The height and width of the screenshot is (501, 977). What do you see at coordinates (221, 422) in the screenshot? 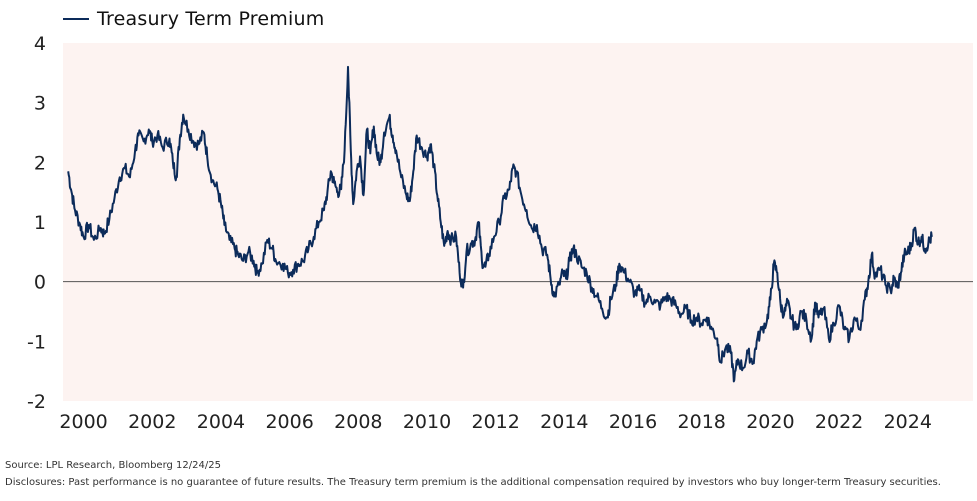
I see `x-tick-label: 2004` at bounding box center [221, 422].